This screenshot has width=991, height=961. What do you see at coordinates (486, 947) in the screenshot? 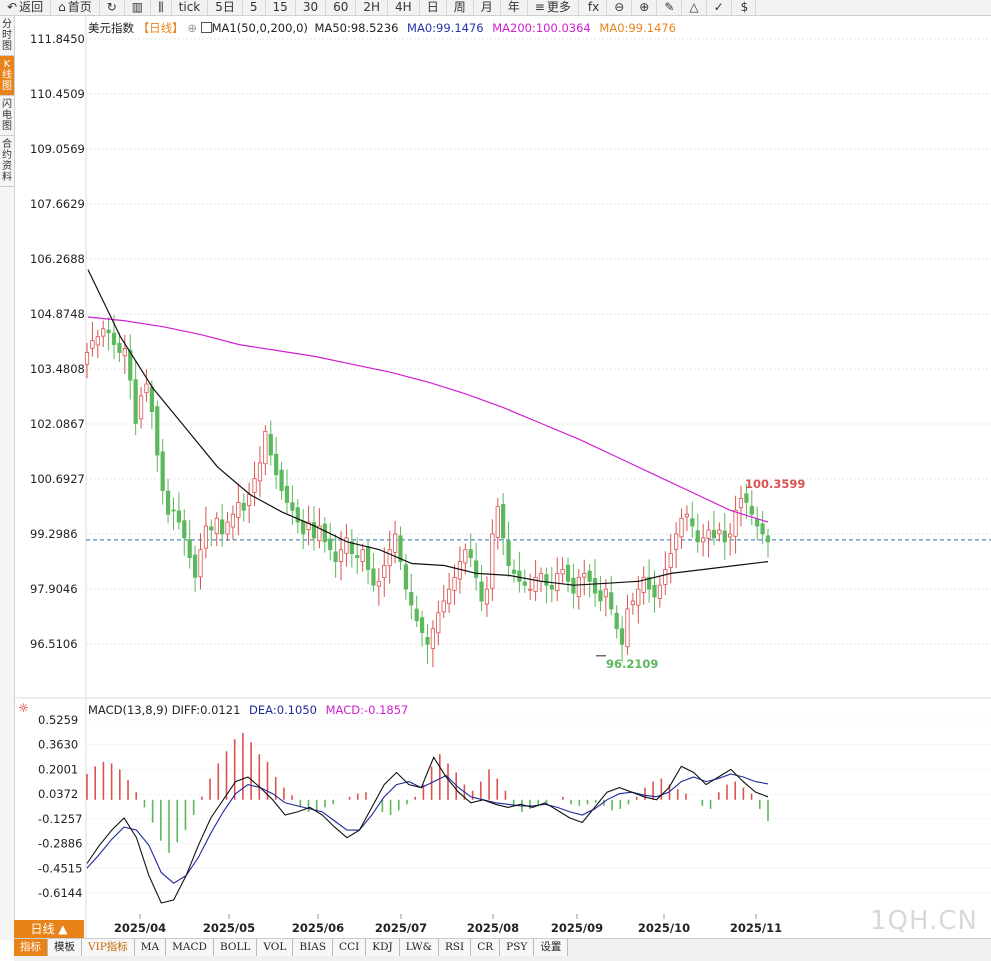
I see `indicator-tab-cr: CR` at bounding box center [486, 947].